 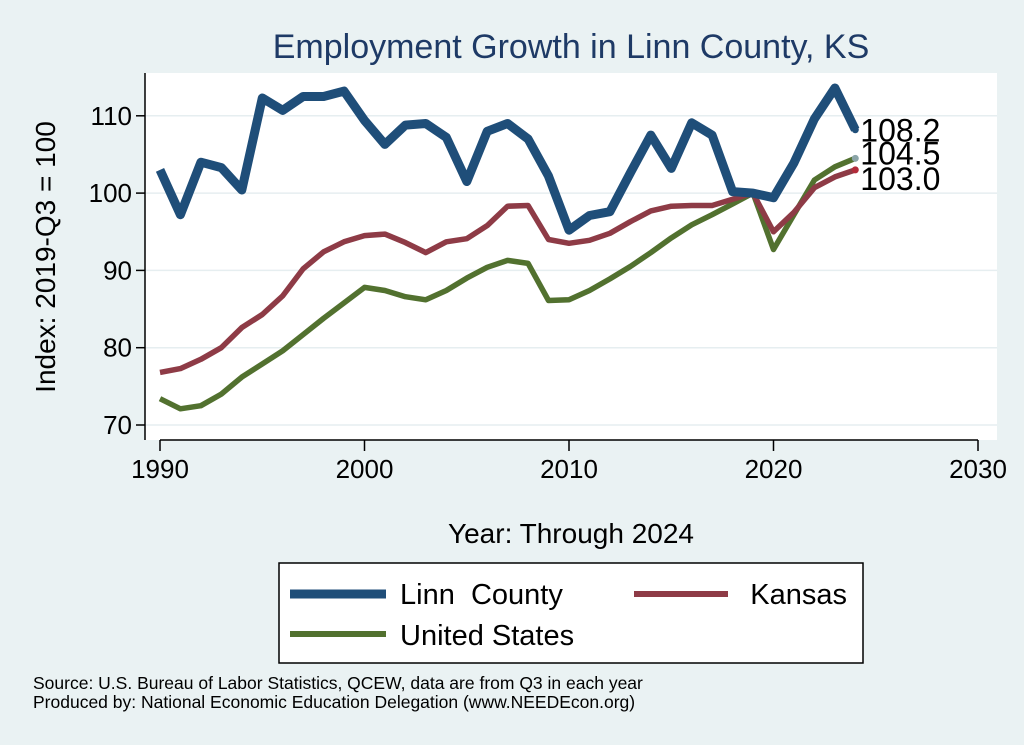 What do you see at coordinates (798, 595) in the screenshot?
I see `legend-label-kansas: Kansas` at bounding box center [798, 595].